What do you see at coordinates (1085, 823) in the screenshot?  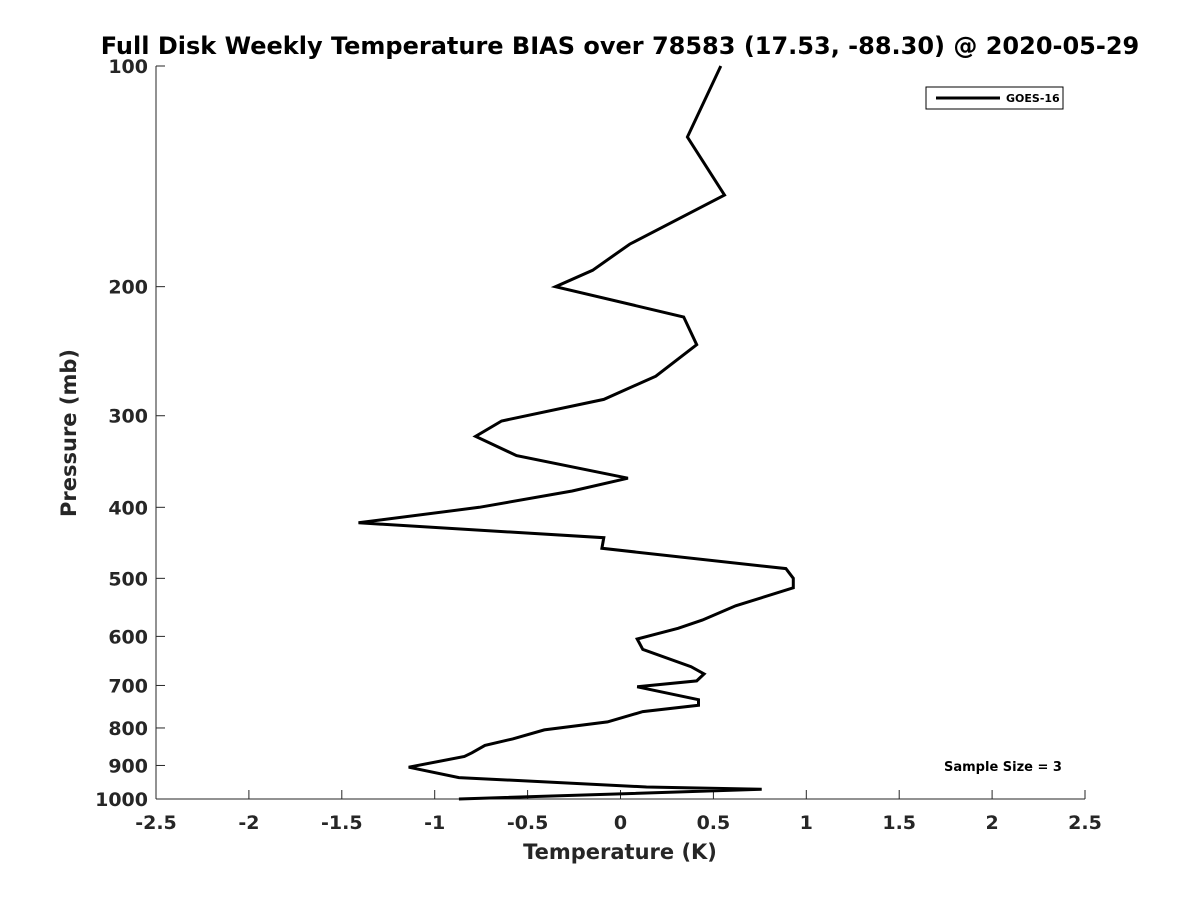 I see `x-tick-label: 2.5` at bounding box center [1085, 823].